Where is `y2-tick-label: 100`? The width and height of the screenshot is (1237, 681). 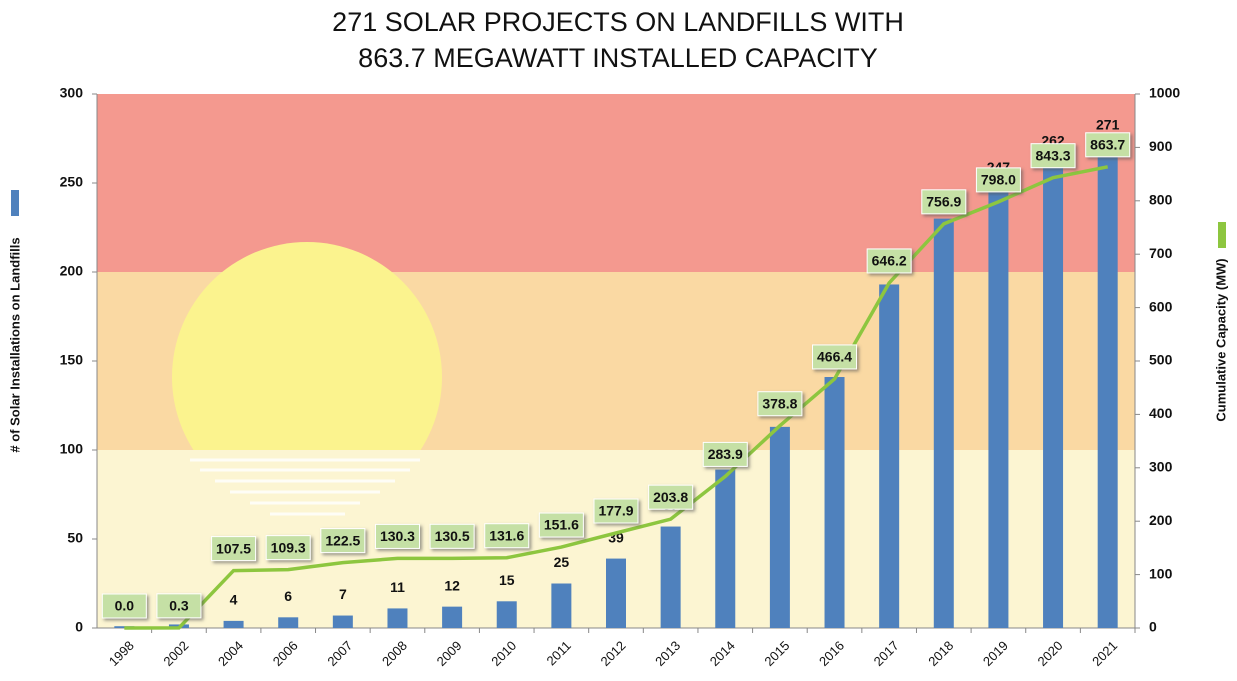 y2-tick-label: 100 is located at coordinates (1161, 573).